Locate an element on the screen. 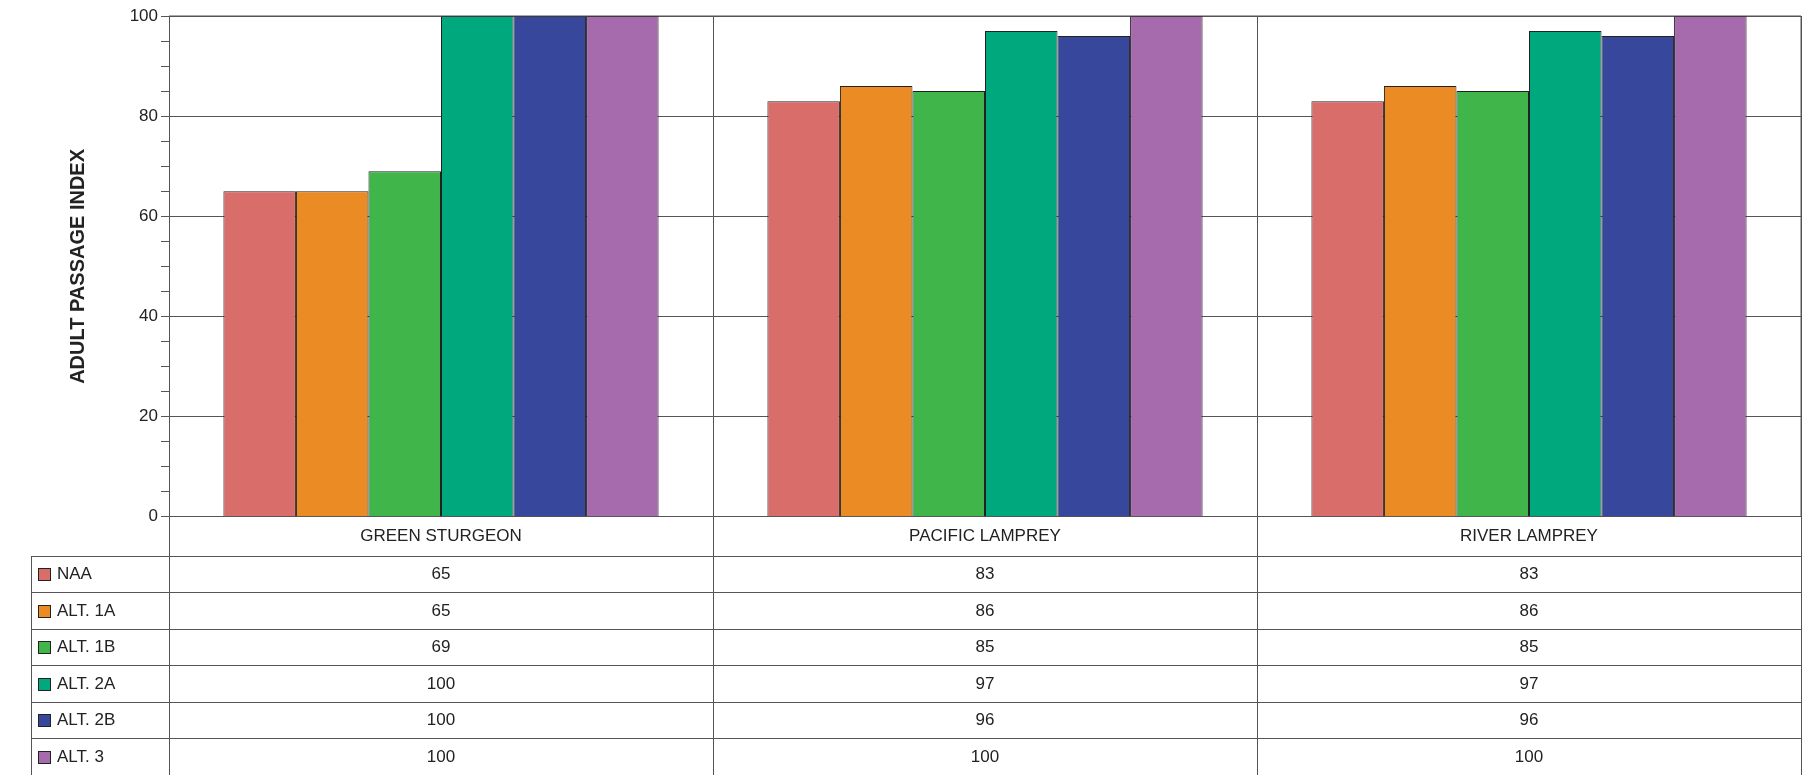 Image resolution: width=1803 pixels, height=775 pixels. y-tick-label: 100 is located at coordinates (143, 15).